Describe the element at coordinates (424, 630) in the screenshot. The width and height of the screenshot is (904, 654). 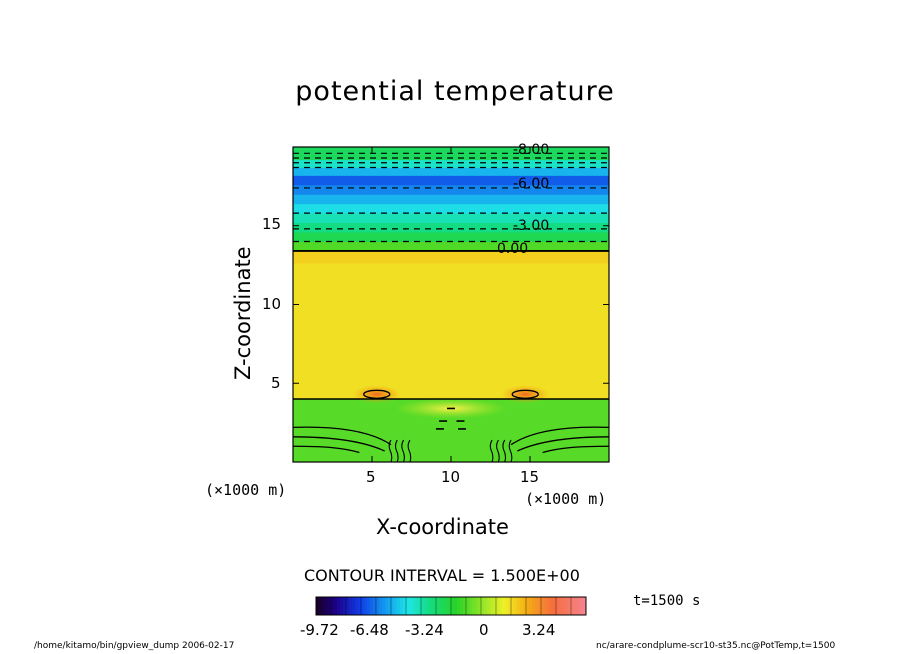
I see `colorbar-tick-label: -3.24` at that location.